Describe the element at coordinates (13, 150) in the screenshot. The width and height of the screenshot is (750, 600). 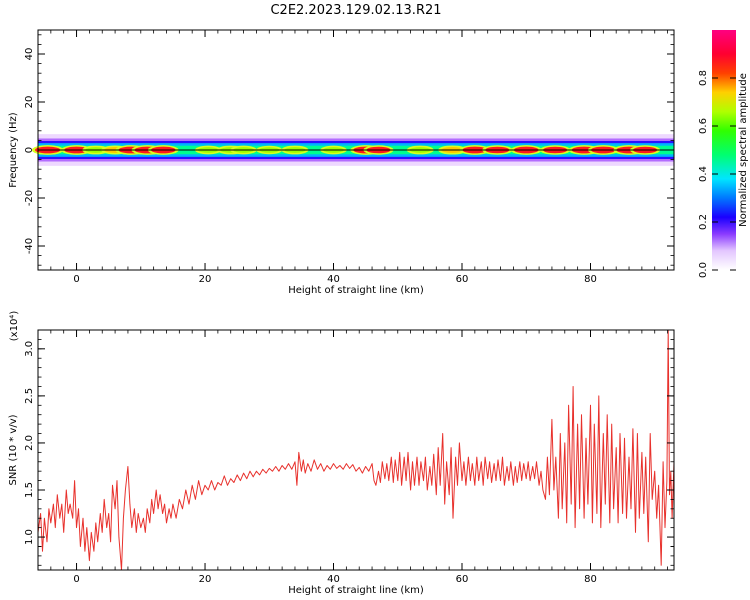
I see `spectrogram-ylabel: Frequency (Hz)` at that location.